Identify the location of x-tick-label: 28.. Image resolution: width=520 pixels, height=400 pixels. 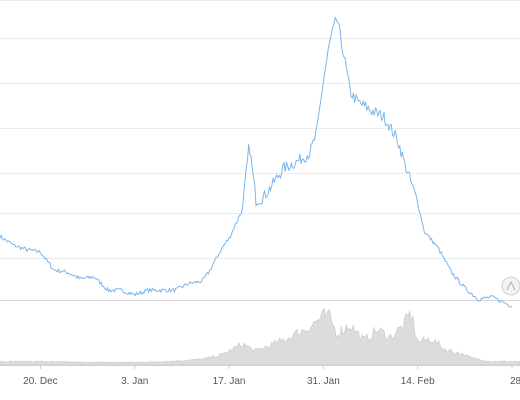
(515, 381).